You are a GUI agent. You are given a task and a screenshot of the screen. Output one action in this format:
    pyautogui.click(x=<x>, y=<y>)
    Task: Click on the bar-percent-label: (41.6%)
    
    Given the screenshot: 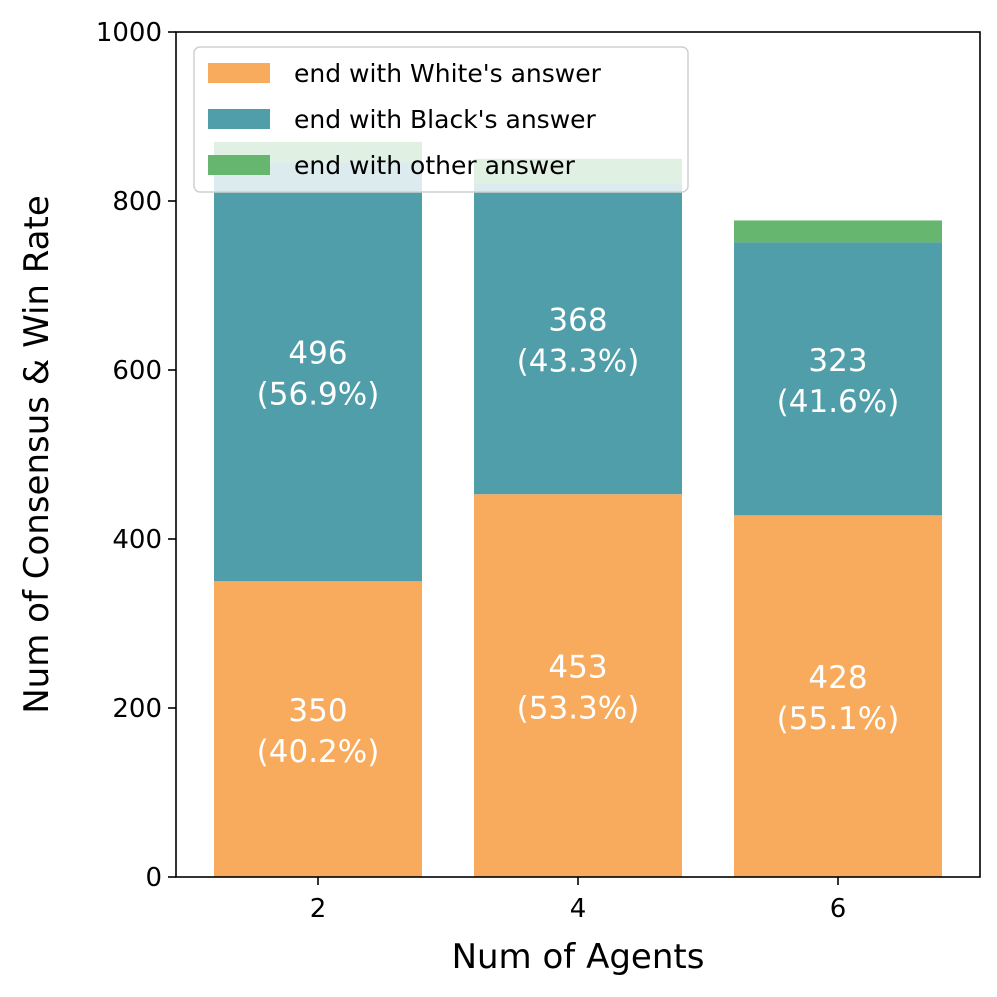 What is the action you would take?
    pyautogui.click(x=838, y=402)
    